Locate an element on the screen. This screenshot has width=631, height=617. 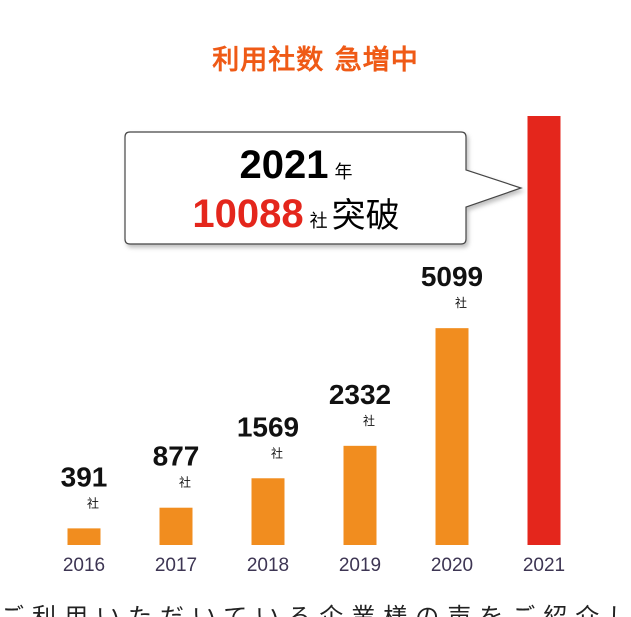
data-label-2019: 2332 is located at coordinates (360, 394).